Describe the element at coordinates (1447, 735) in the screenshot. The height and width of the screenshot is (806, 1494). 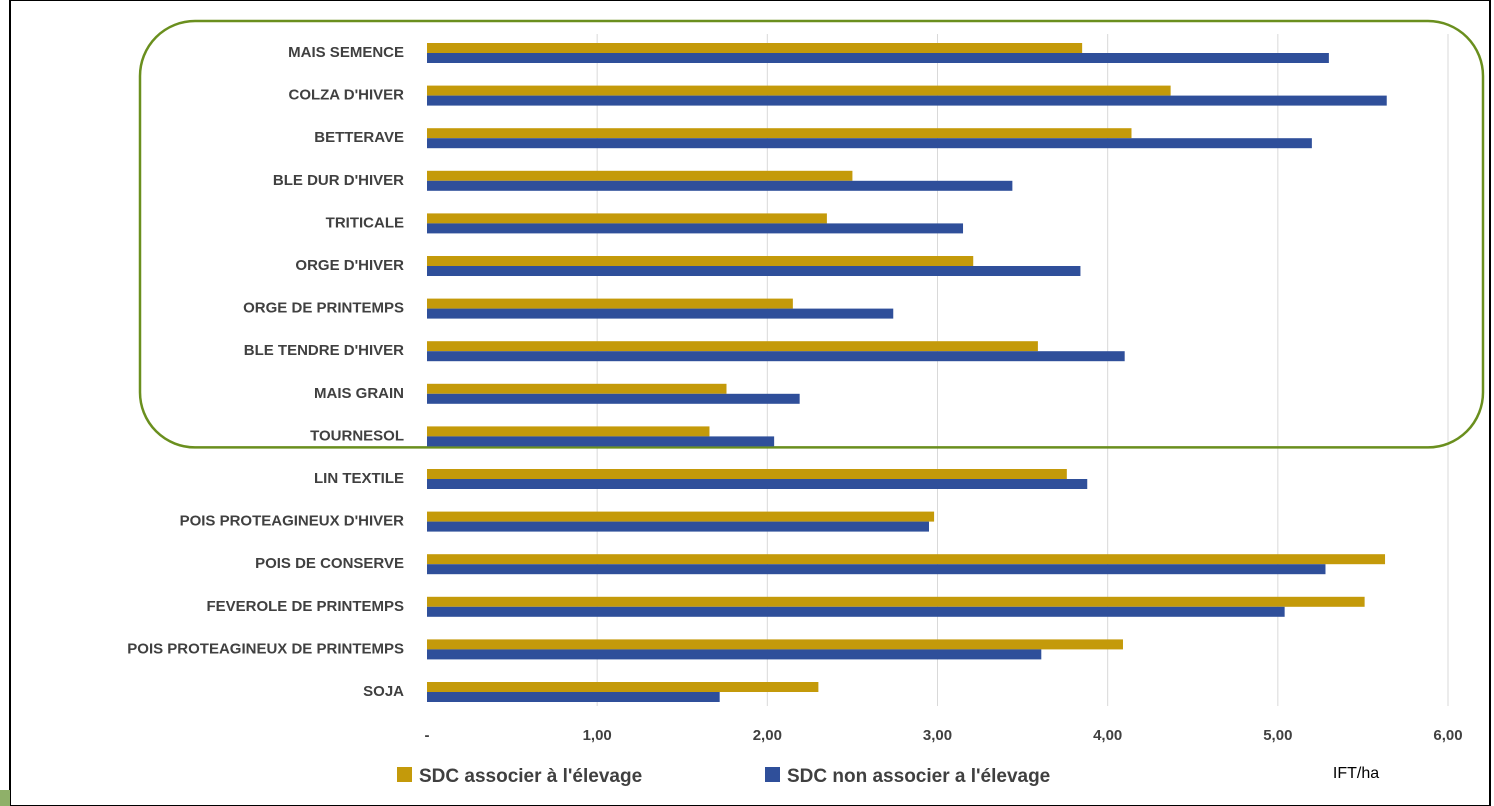
I see `x-tick-label: 6,00` at that location.